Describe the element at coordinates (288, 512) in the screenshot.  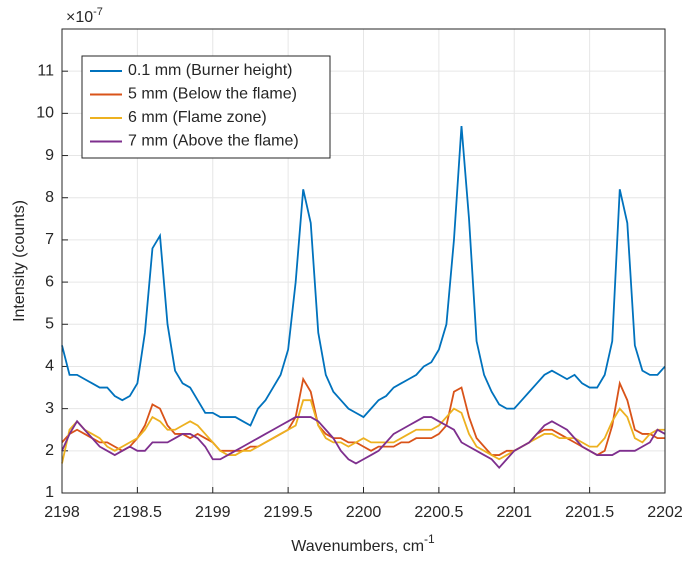
I see `x-tick-label: 2199.5` at that location.